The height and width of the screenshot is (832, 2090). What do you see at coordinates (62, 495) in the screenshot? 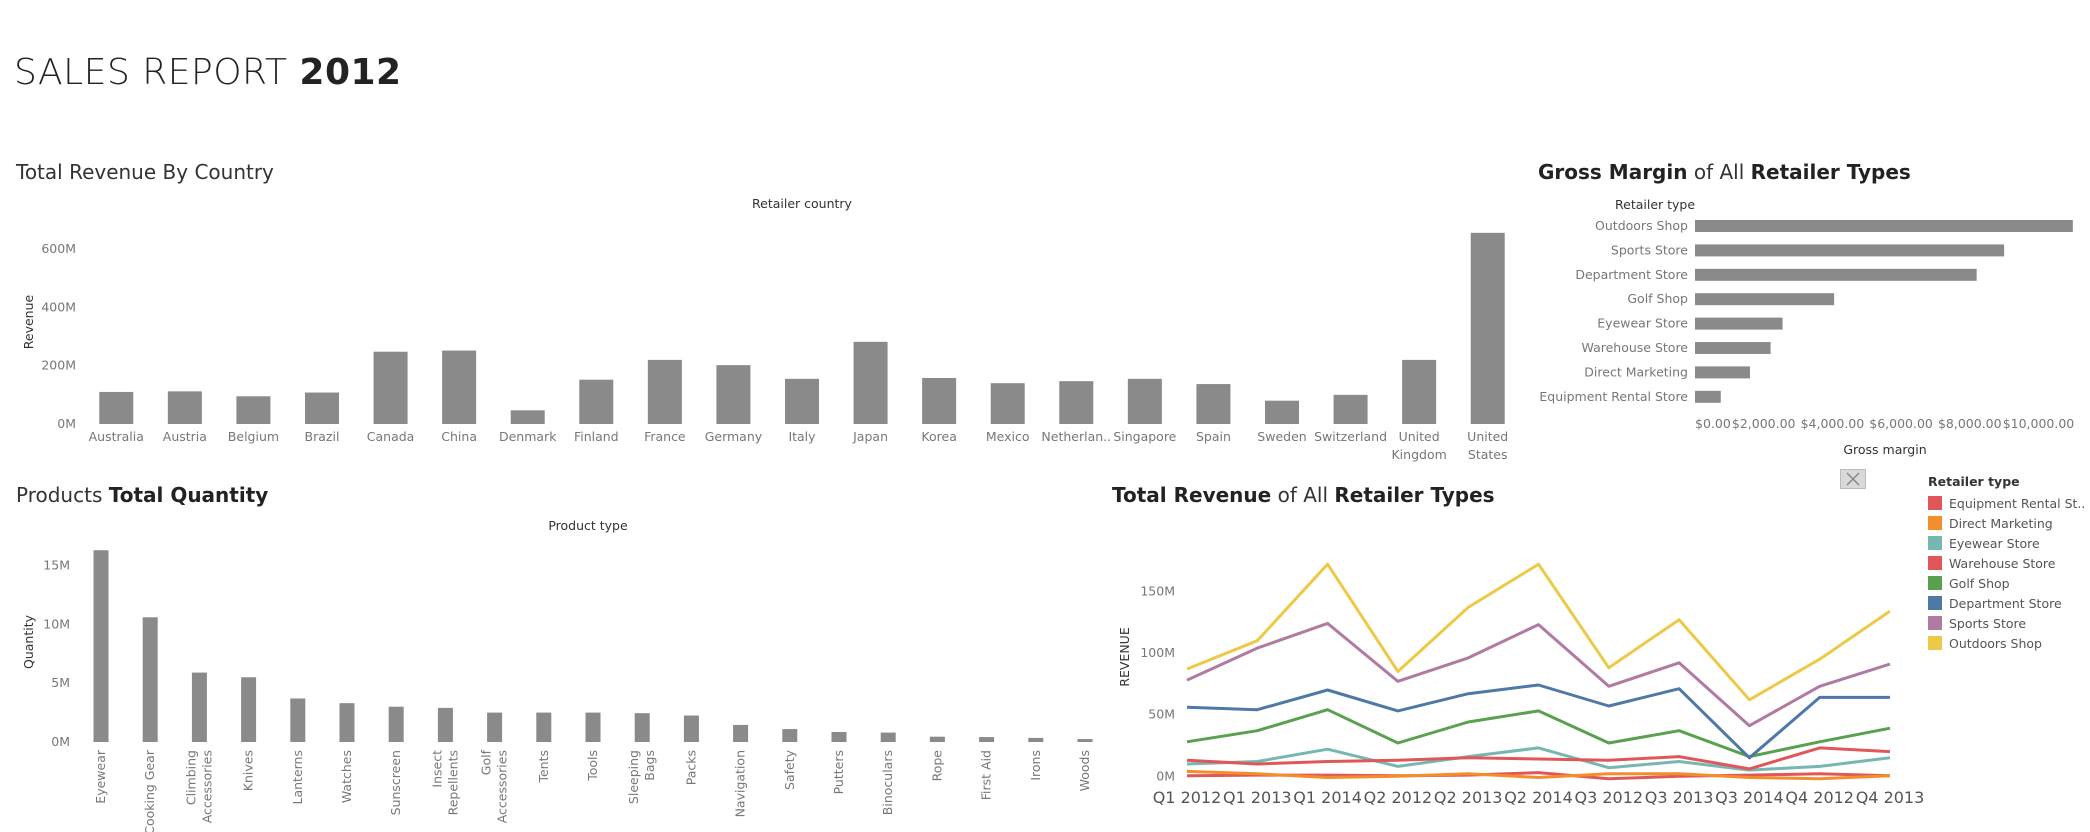
I see `title-part: Products` at bounding box center [62, 495].